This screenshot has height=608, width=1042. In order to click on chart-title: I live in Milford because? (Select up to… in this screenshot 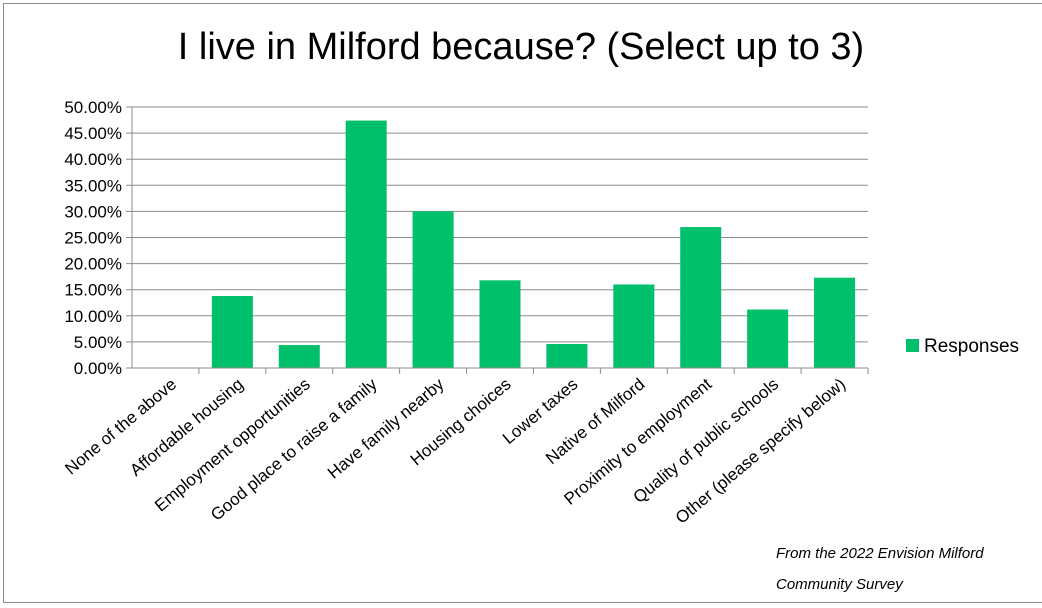, I will do `click(521, 47)`.